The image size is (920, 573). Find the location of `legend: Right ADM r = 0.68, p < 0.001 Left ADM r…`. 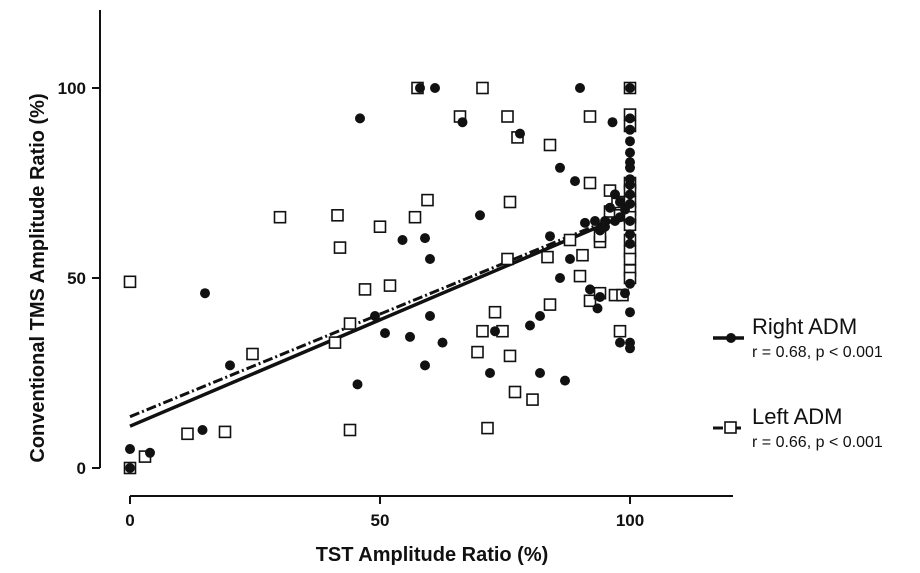

legend: Right ADM r = 0.68, p < 0.001 Left ADM r… is located at coordinates (798, 382).